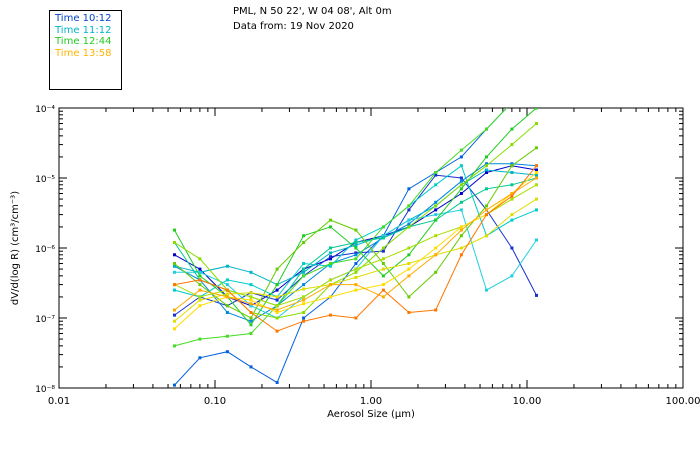 Image resolution: width=700 pixels, height=450 pixels. Describe the element at coordinates (683, 401) in the screenshot. I see `x-tick-label: 100.00` at that location.